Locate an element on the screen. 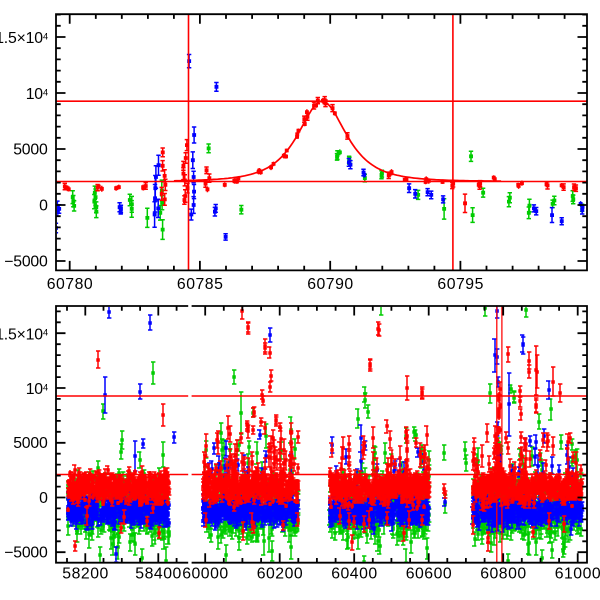 The image size is (600, 600). svg-text: 60600 is located at coordinates (429, 573).